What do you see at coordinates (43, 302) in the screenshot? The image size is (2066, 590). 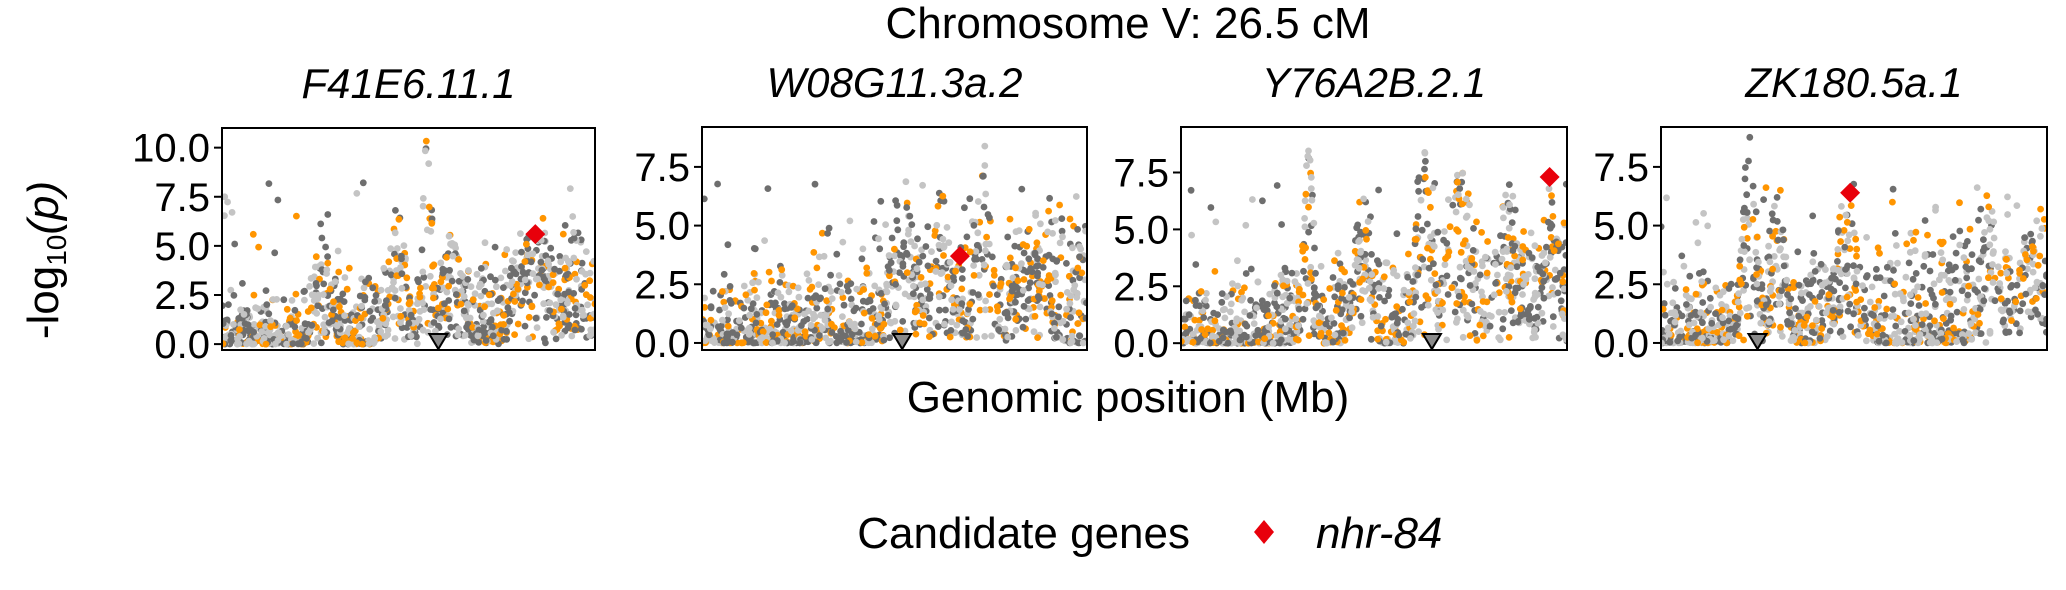 I see `y-axis-label-main: -log` at bounding box center [43, 302].